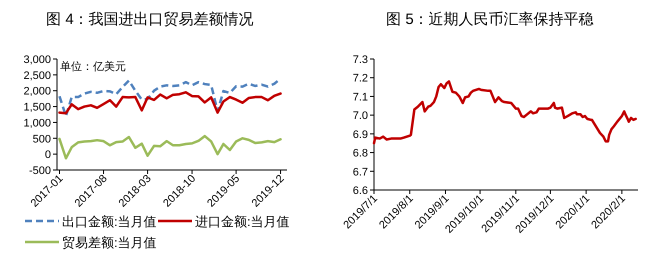 The width and height of the screenshot is (666, 260). Describe the element at coordinates (360, 134) in the screenshot. I see `y-tick-label: 6.9` at that location.